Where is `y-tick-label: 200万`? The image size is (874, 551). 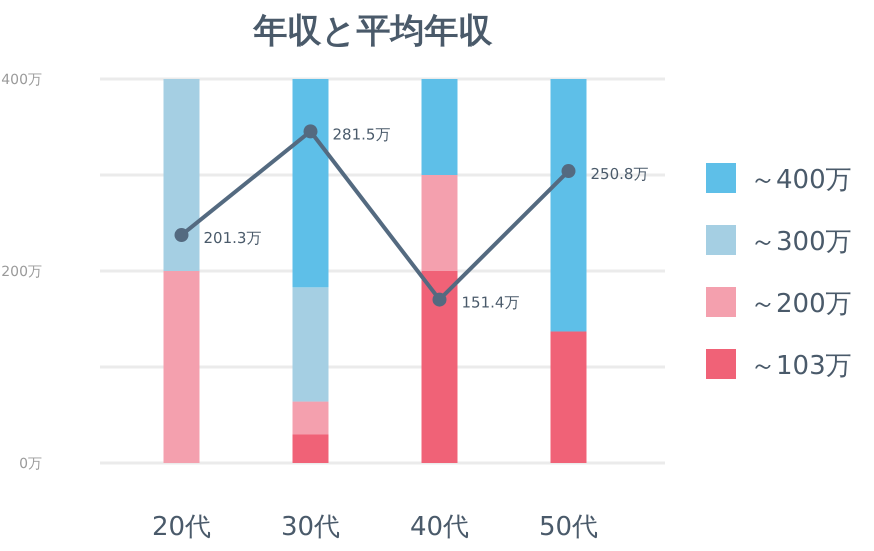 y-tick-label: 200万 is located at coordinates (21, 272).